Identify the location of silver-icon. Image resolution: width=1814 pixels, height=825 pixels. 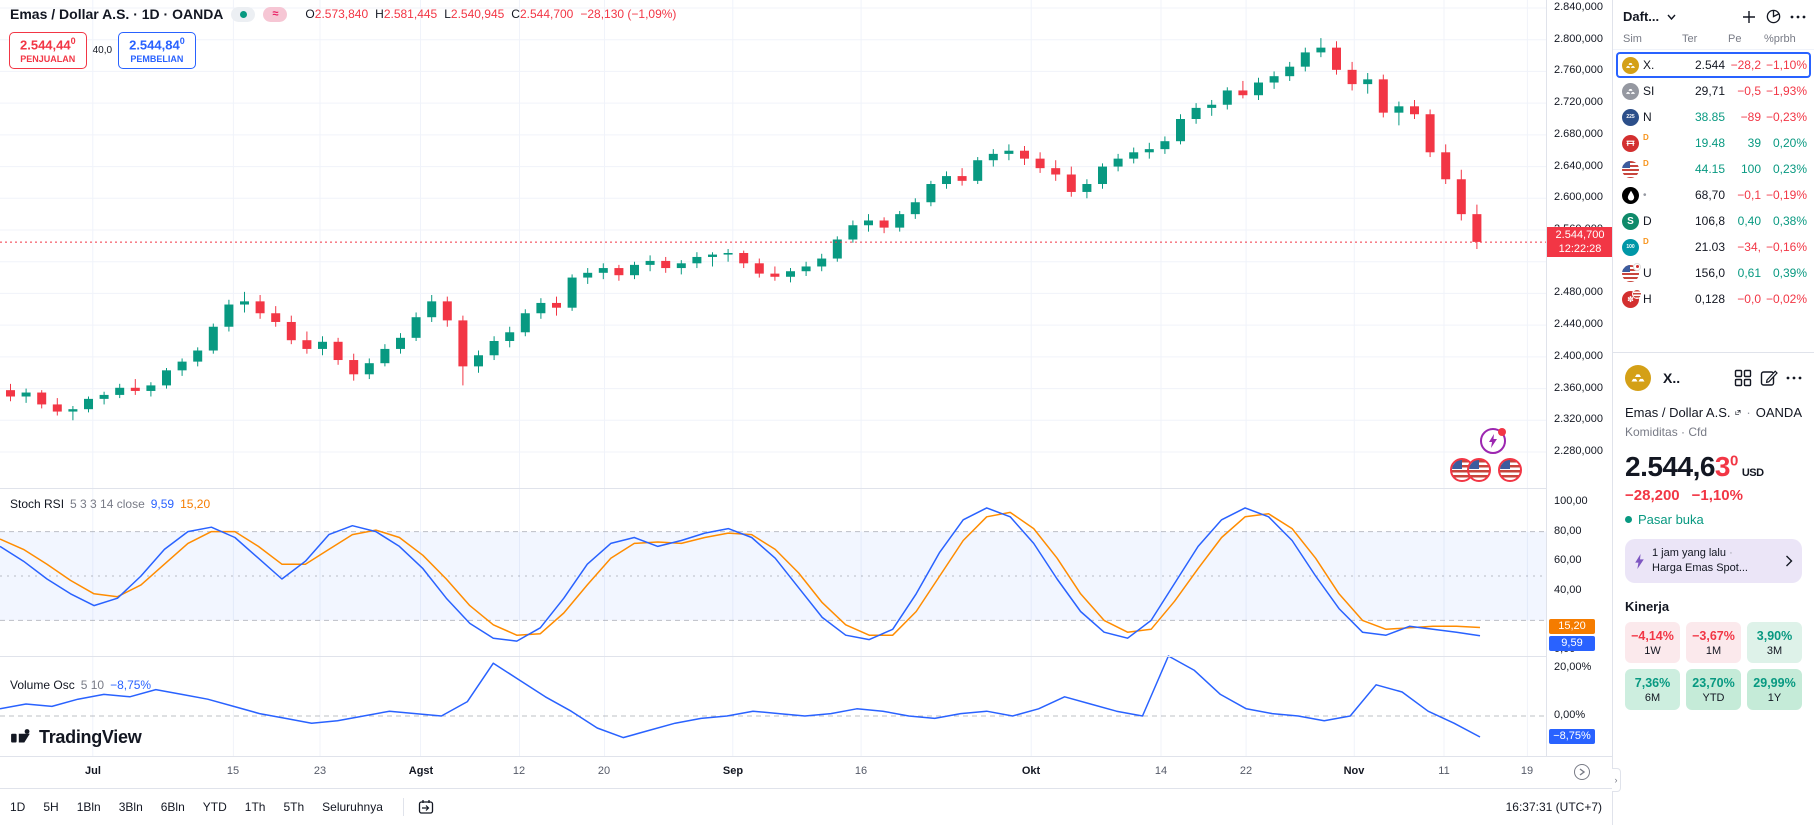
(1630, 91).